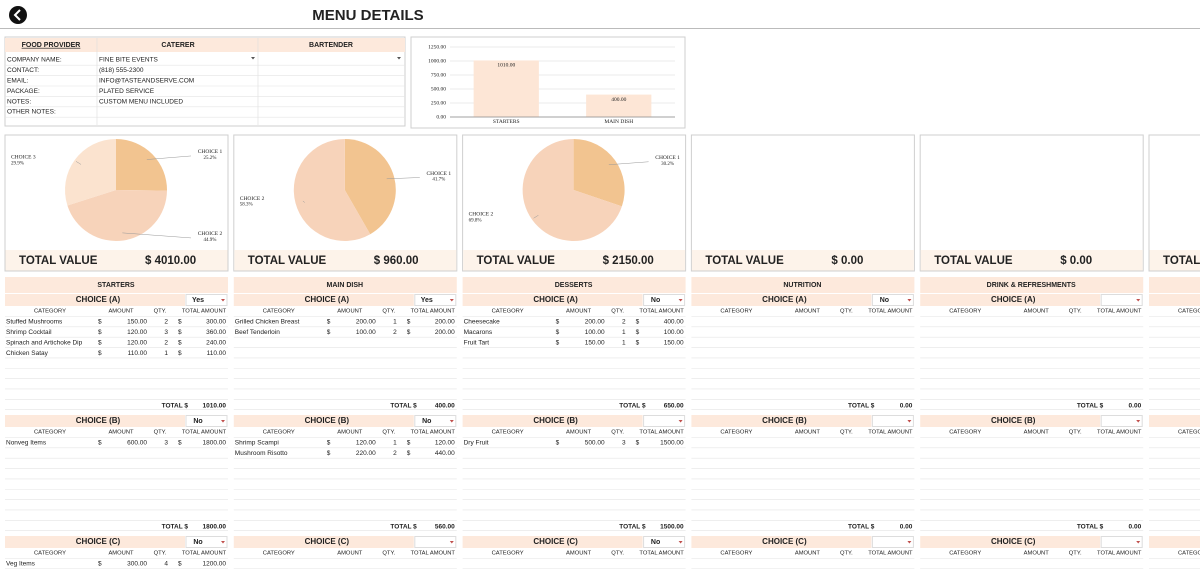 The image size is (1200, 569). Describe the element at coordinates (31, 112) in the screenshot. I see `info-label: OTHER NOTES:` at that location.